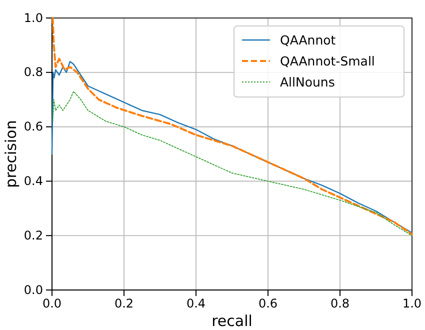 This screenshot has width=425, height=330. What do you see at coordinates (33, 235) in the screenshot?
I see `y-tick-label: 0.2` at bounding box center [33, 235].